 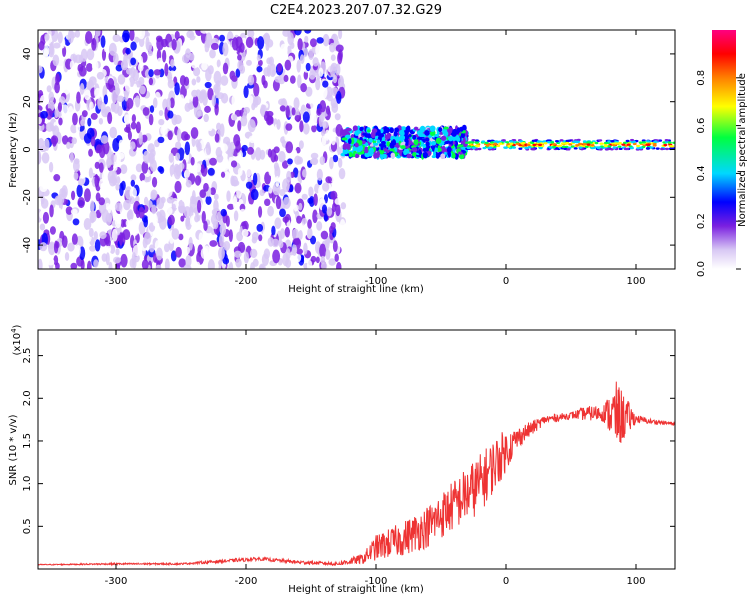 What do you see at coordinates (27, 356) in the screenshot?
I see `y-tick-label: 2.5` at bounding box center [27, 356].